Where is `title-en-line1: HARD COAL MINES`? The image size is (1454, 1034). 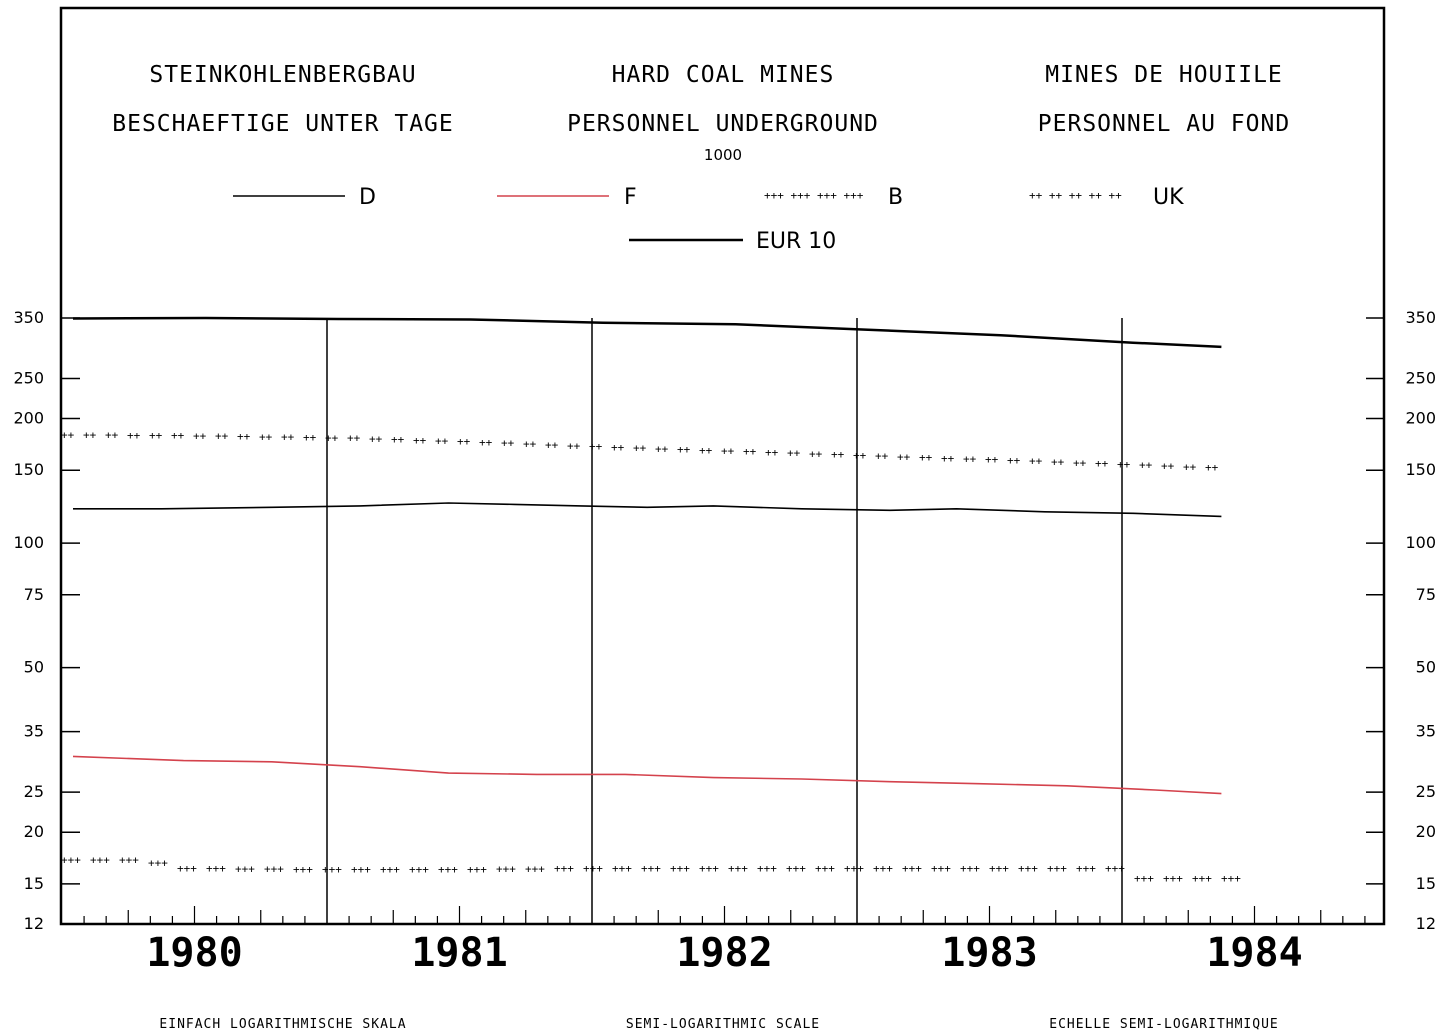
title-en-line1: HARD COAL MINES is located at coordinates (723, 75).